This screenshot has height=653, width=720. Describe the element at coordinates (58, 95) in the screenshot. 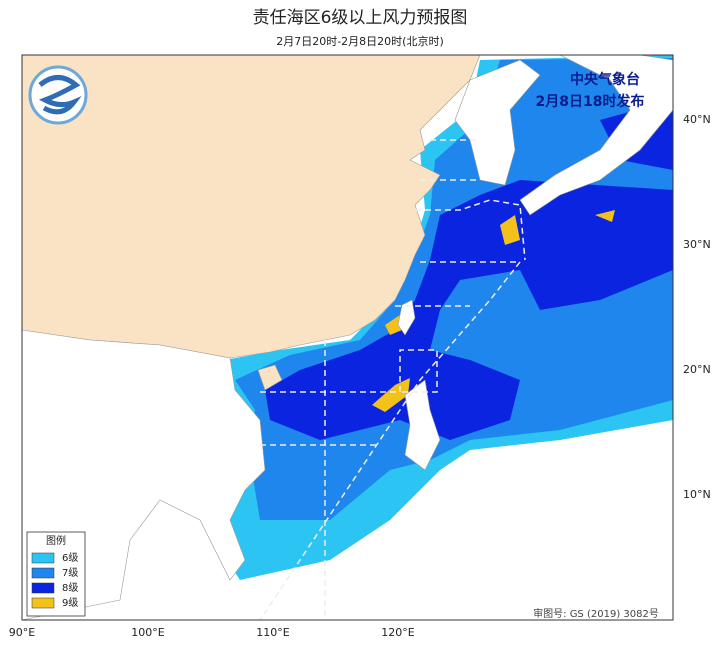

I see `logo` at that location.